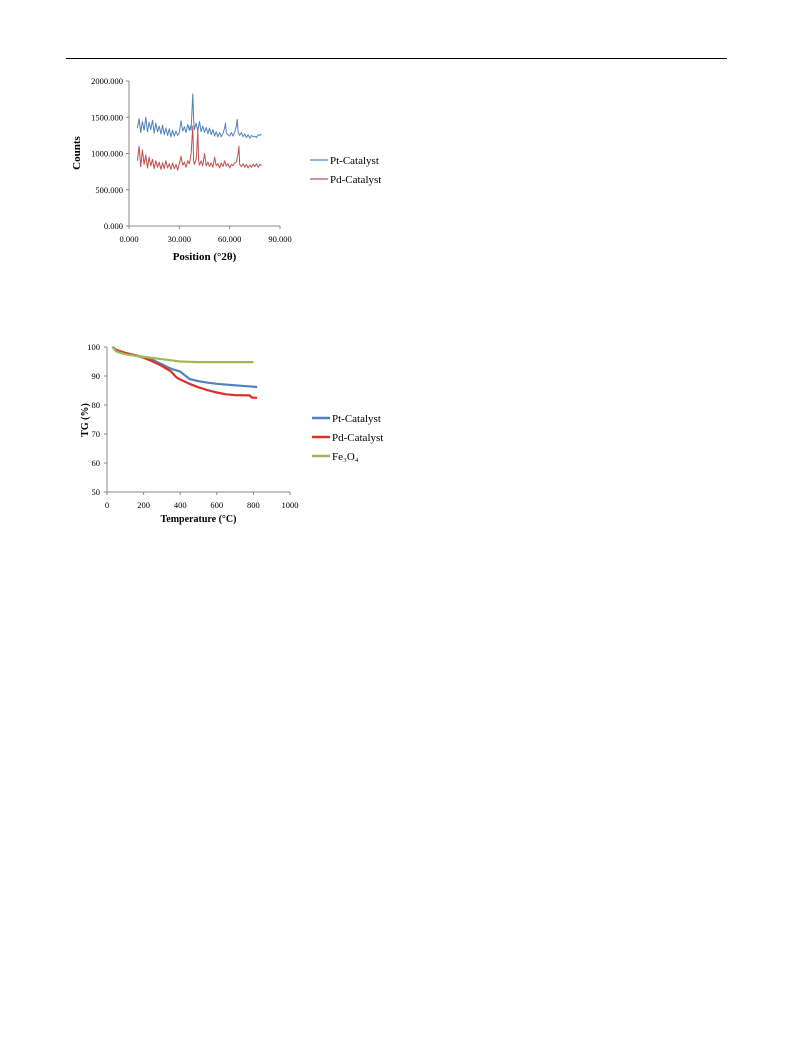  What do you see at coordinates (107, 81) in the screenshot?
I see `y-tick-label: 2000.000` at bounding box center [107, 81].